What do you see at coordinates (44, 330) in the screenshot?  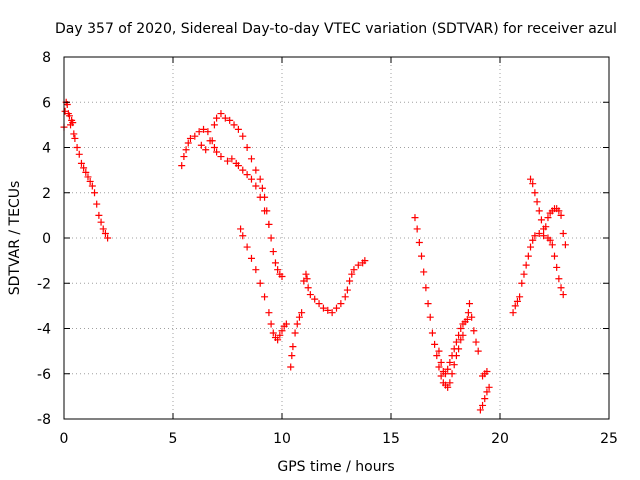 I see `y-tick-label: -4` at bounding box center [44, 330].